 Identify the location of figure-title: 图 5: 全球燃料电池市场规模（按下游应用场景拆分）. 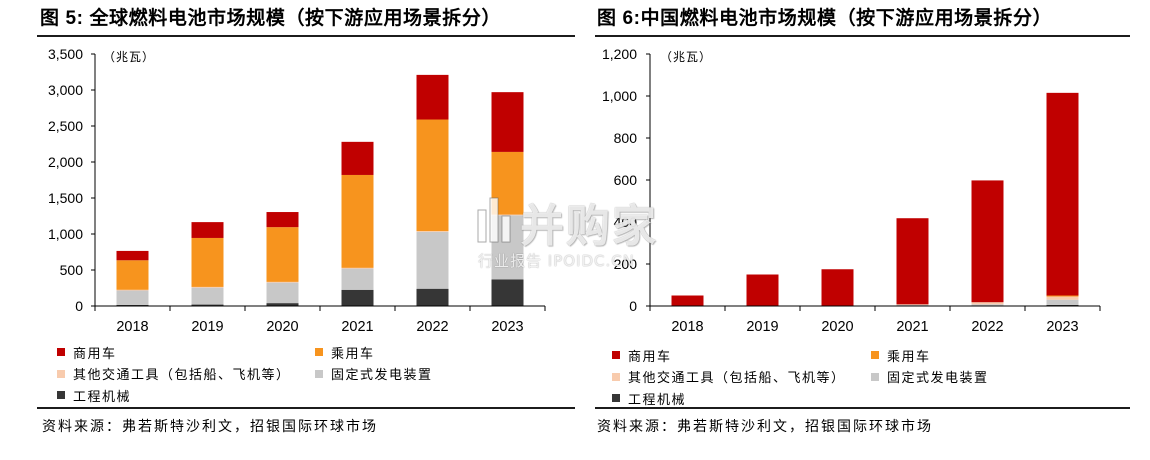
(271, 18).